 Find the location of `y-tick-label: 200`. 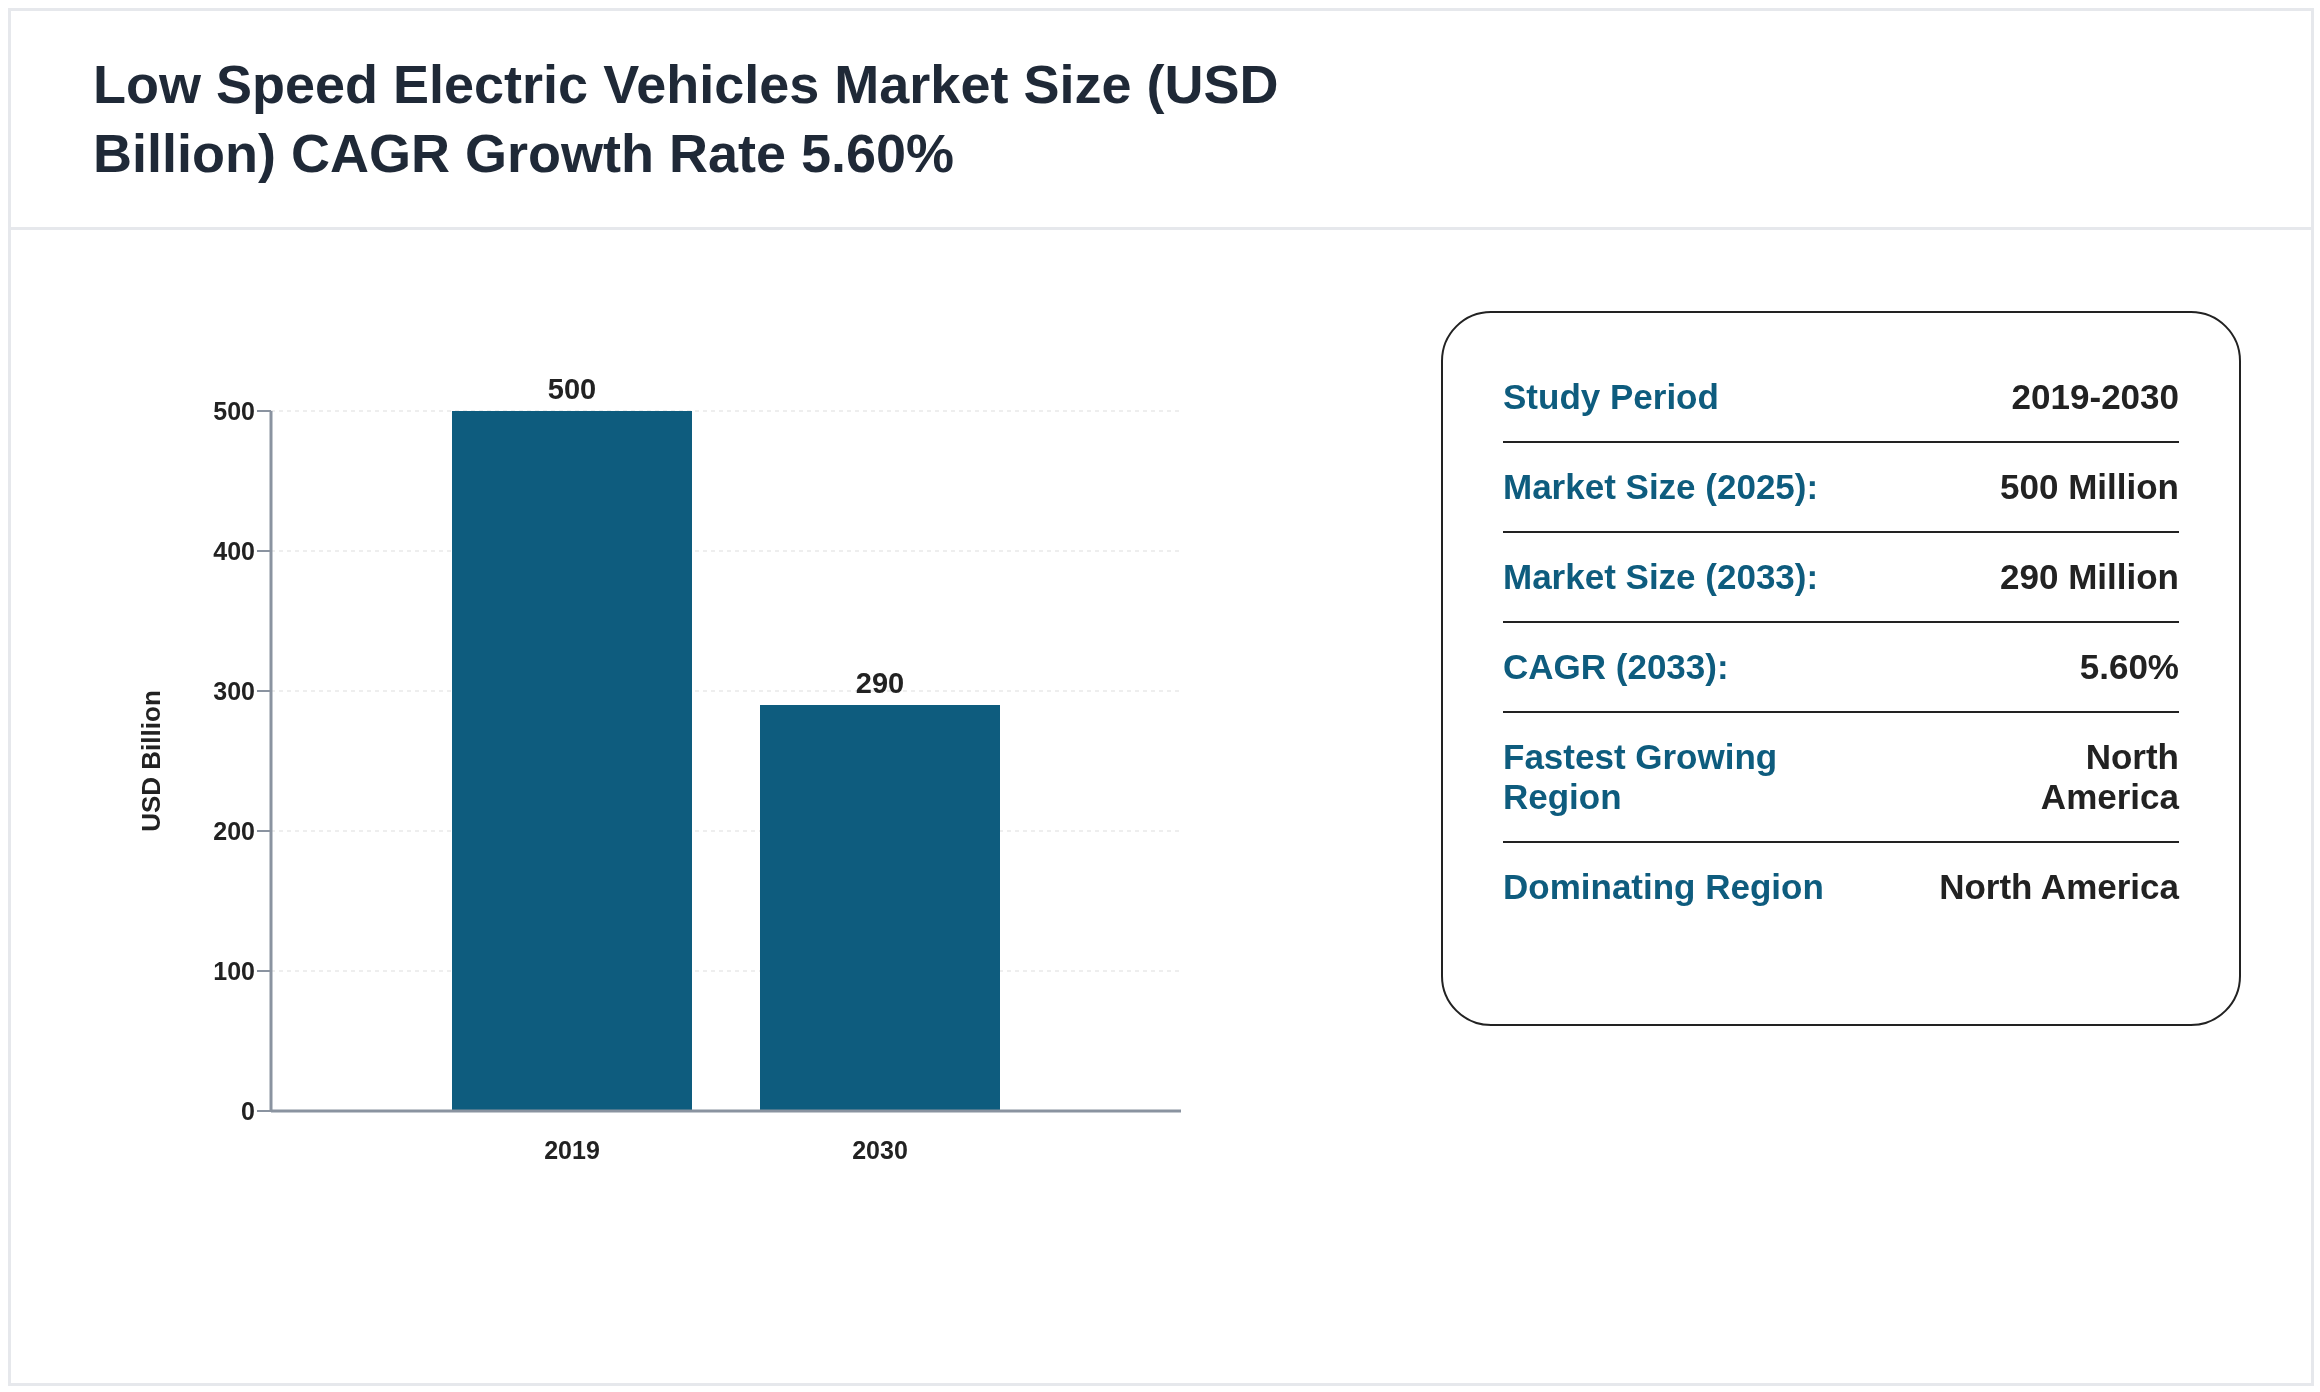

y-tick-label: 200 is located at coordinates (234, 830).